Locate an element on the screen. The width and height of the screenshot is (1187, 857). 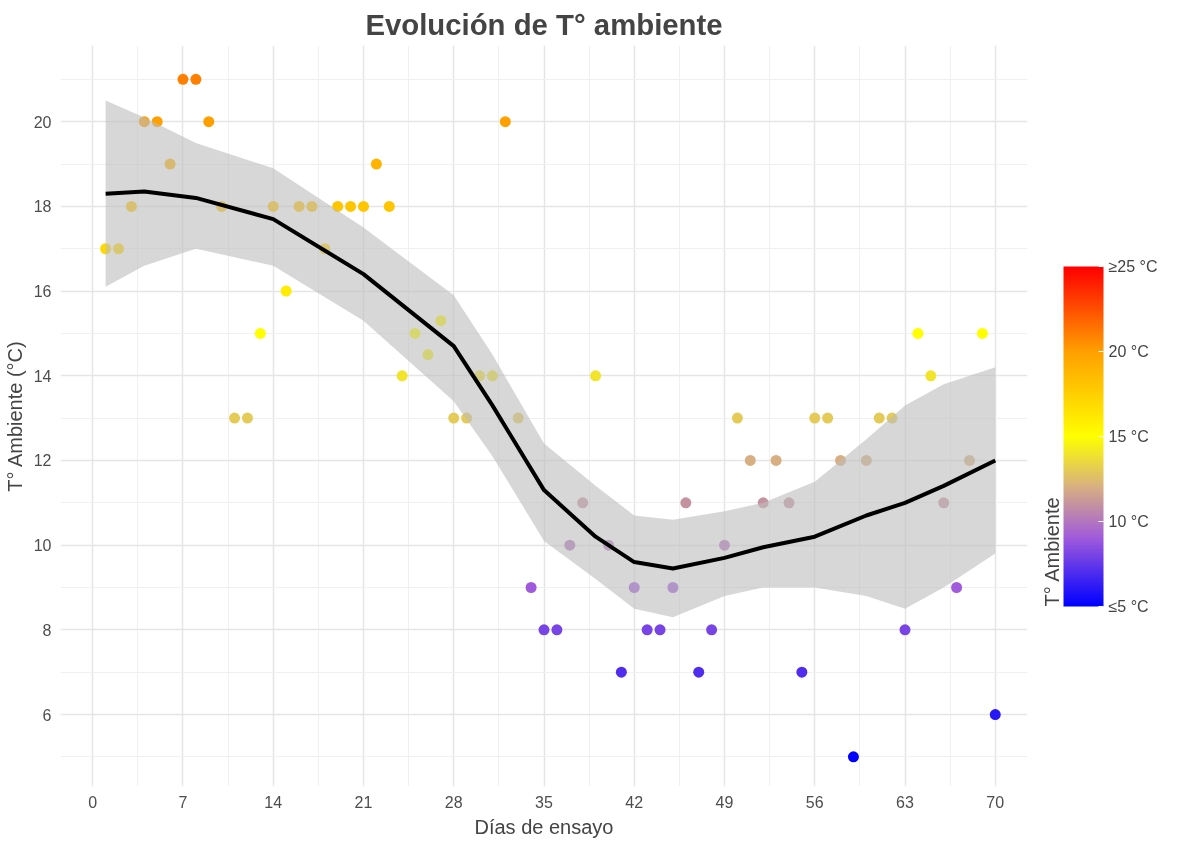
x-tick-label: 0 is located at coordinates (93, 802).